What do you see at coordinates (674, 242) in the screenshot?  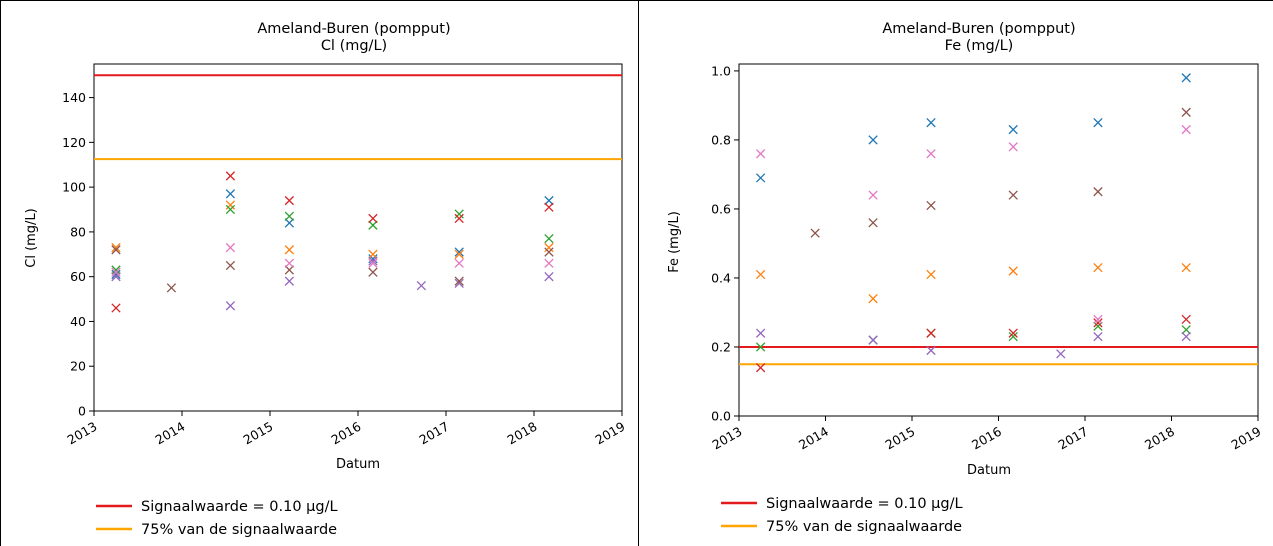 I see `y-axis-label: Fe (mg/L)` at bounding box center [674, 242].